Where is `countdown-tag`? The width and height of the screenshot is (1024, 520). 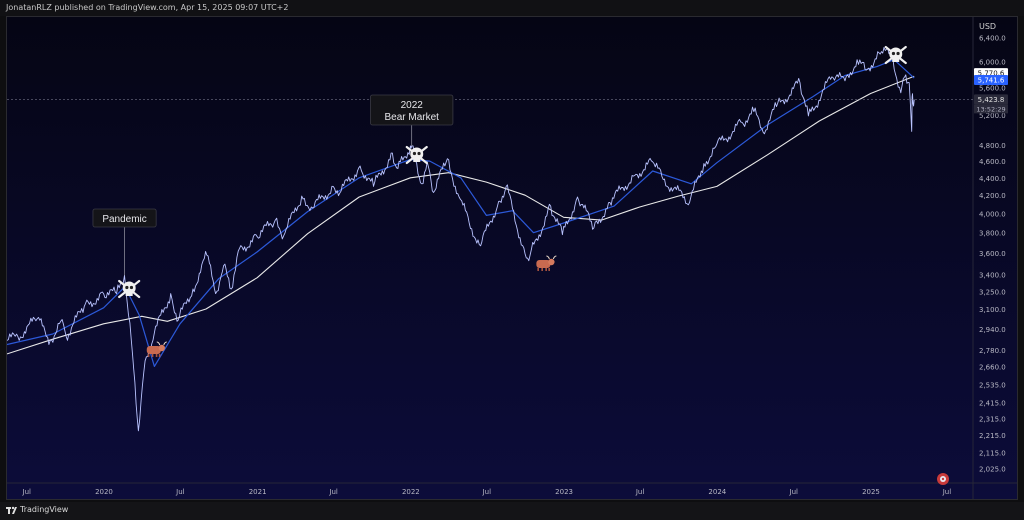
countdown-tag is located at coordinates (991, 109).